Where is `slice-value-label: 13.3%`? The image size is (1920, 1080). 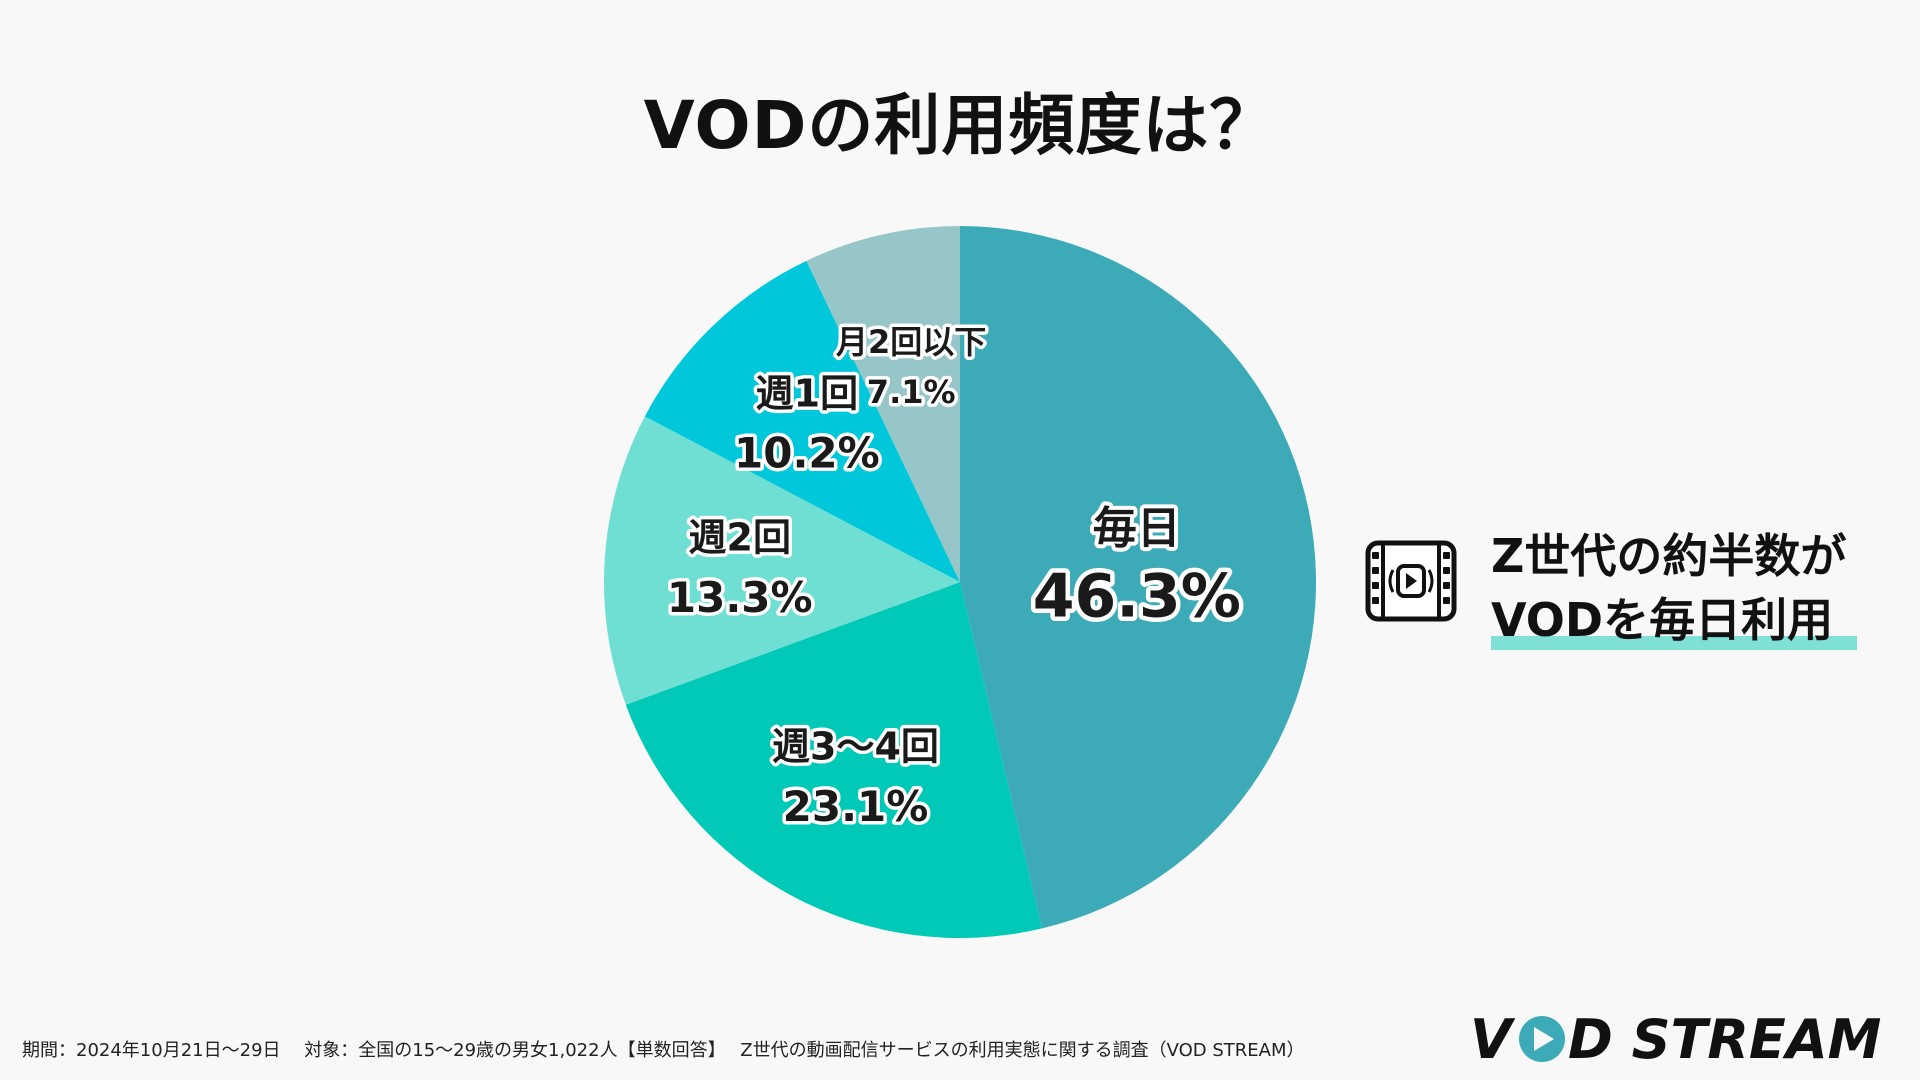 slice-value-label: 13.3% is located at coordinates (740, 597).